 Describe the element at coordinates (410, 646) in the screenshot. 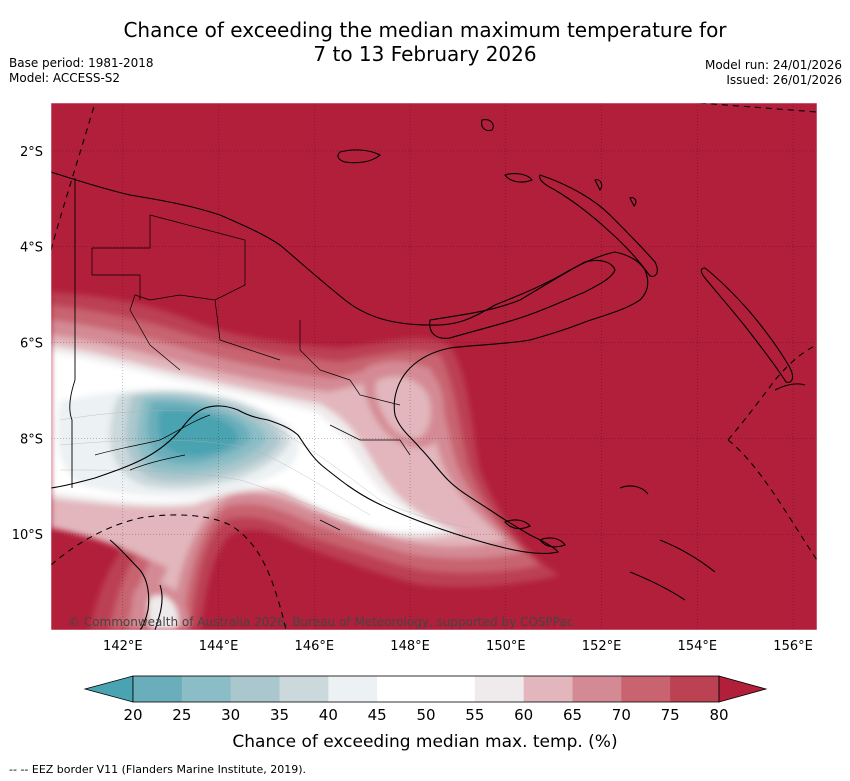

I see `lon-tick-label: 148°E` at that location.